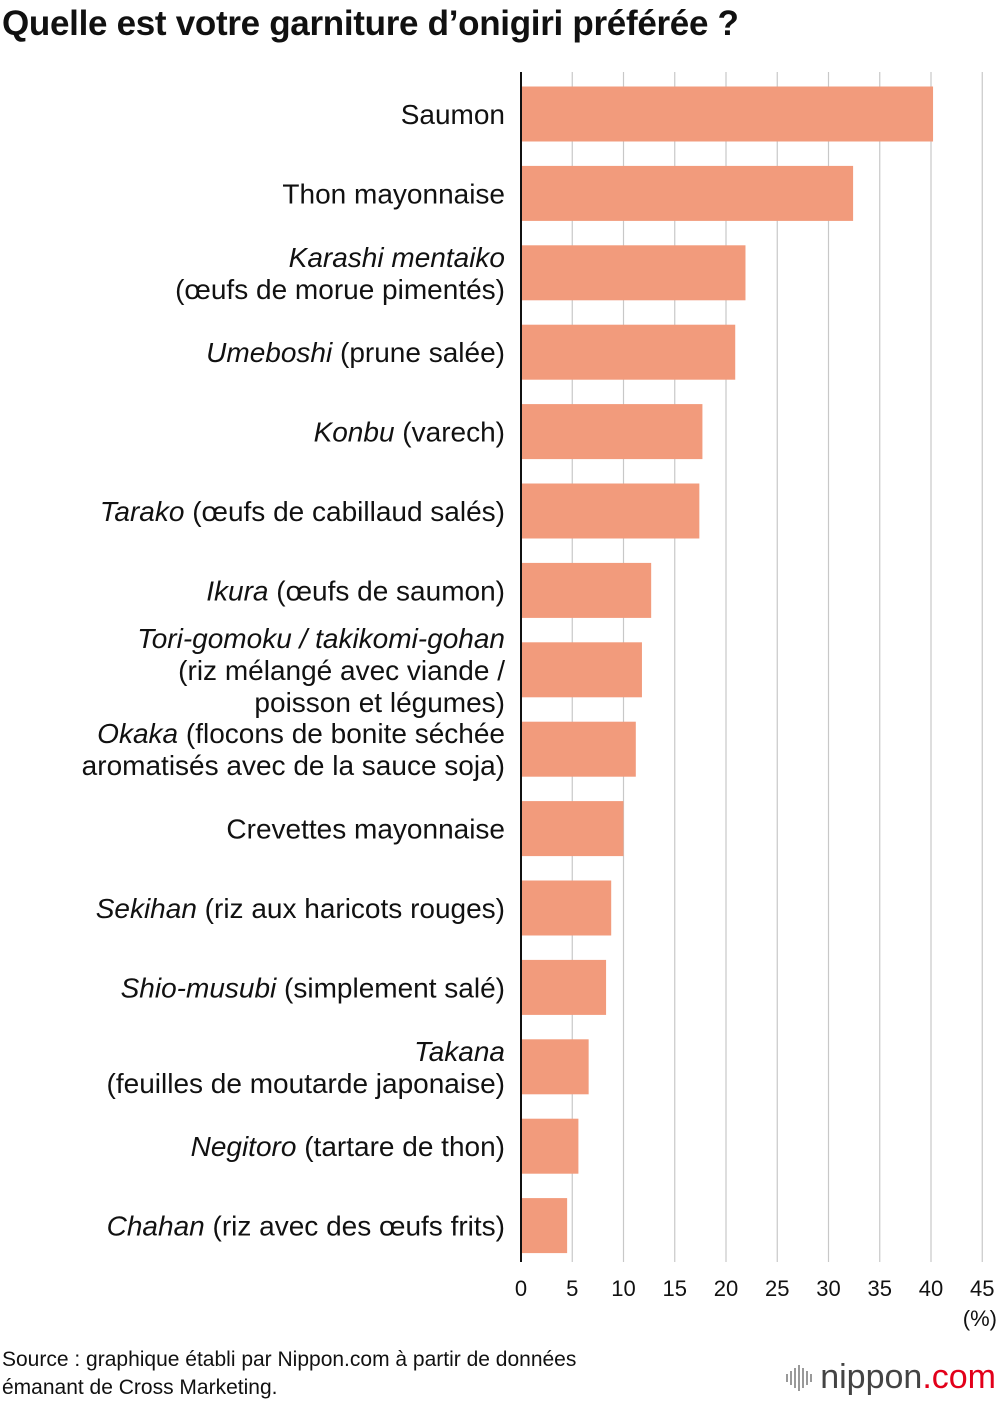  Describe the element at coordinates (931, 1288) in the screenshot. I see `x-tick-label: 40` at that location.